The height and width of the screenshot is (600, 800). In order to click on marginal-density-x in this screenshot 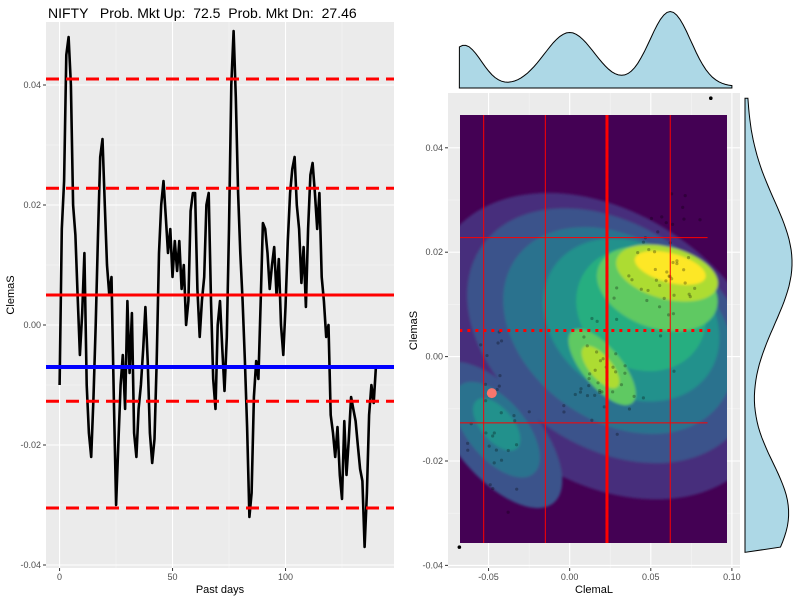, I will do `click(595, 49)`.